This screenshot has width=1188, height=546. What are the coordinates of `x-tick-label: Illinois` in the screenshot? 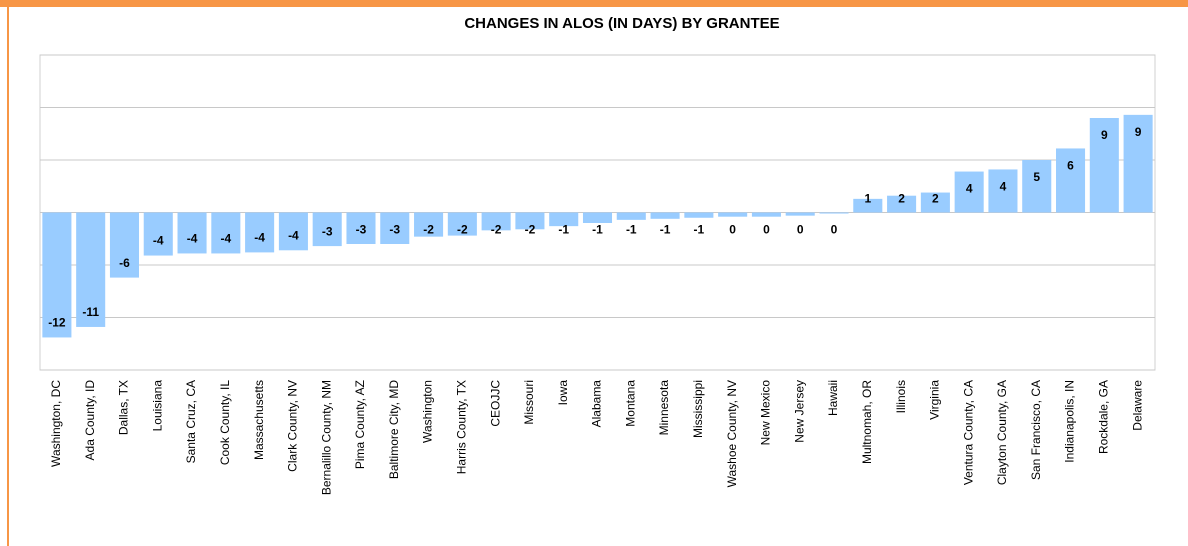 It's located at (901, 396).